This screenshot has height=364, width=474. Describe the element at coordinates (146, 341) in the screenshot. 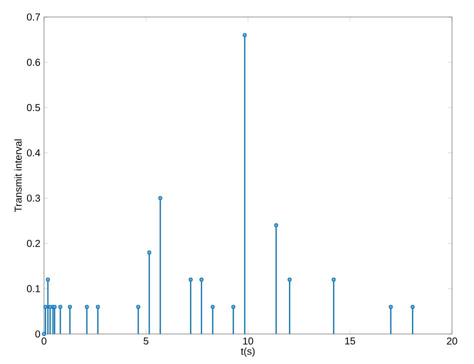

I see `x-tick-label: 5` at that location.